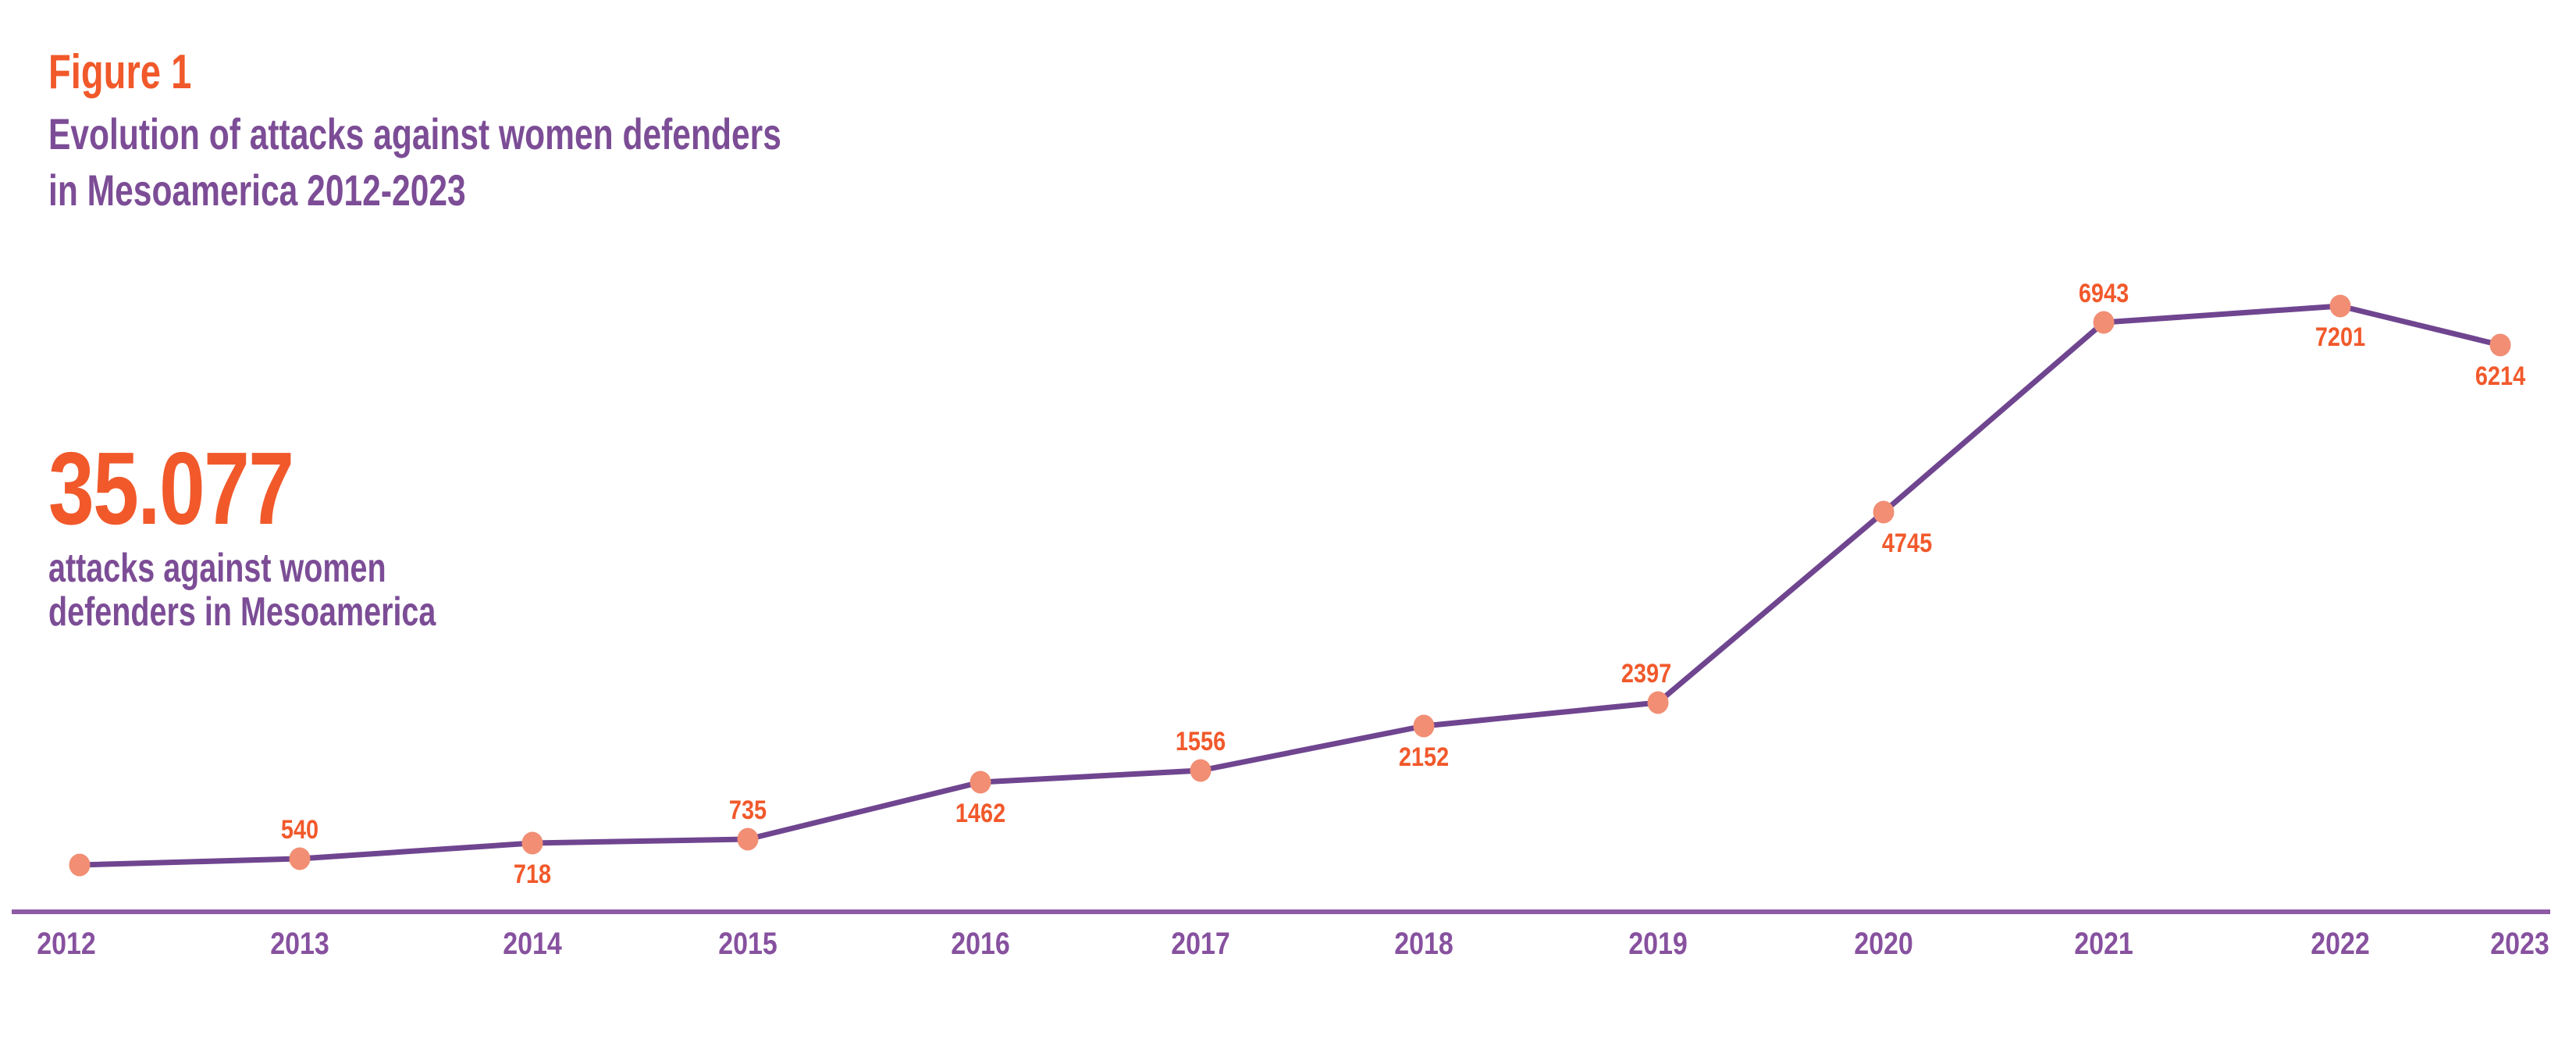 The image size is (2576, 1057). Describe the element at coordinates (120, 72) in the screenshot. I see `figure-label: Figure 1` at that location.